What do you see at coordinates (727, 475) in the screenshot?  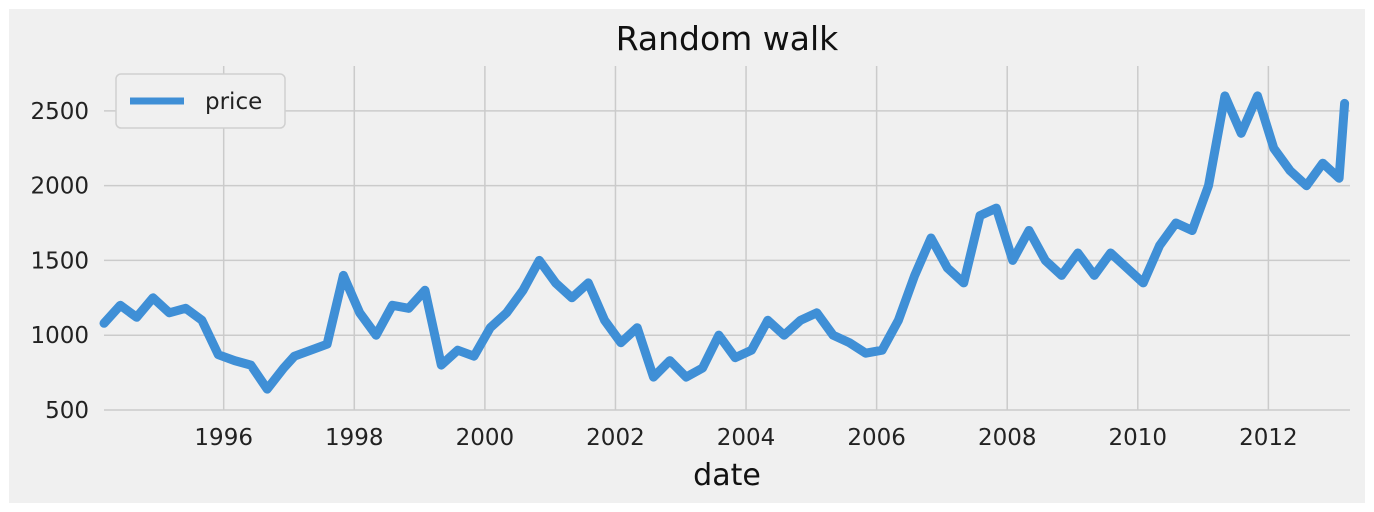 I see `x-axis-label: date` at bounding box center [727, 475].